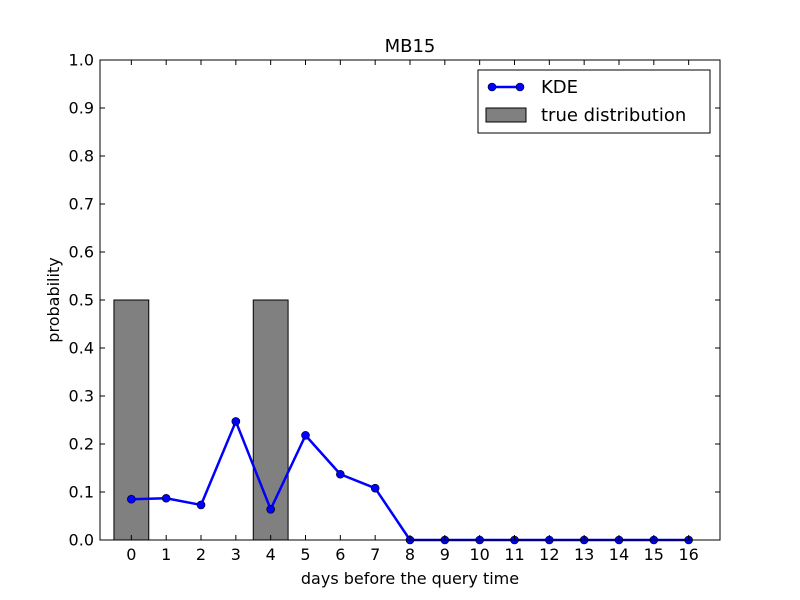 The width and height of the screenshot is (800, 600). I want to click on x-tick-label: 14, so click(619, 554).